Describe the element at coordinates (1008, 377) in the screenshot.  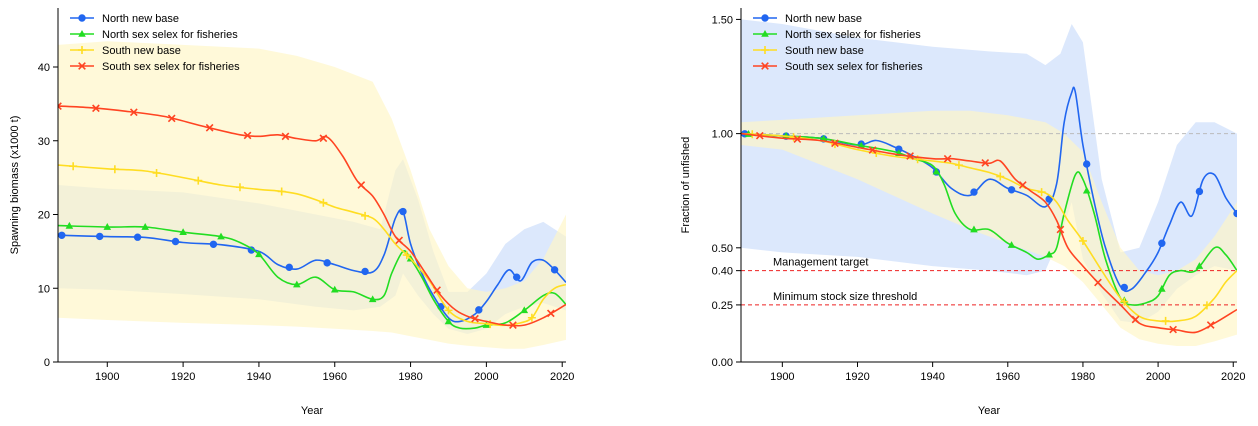
I see `x-tick-label: 1960` at that location.